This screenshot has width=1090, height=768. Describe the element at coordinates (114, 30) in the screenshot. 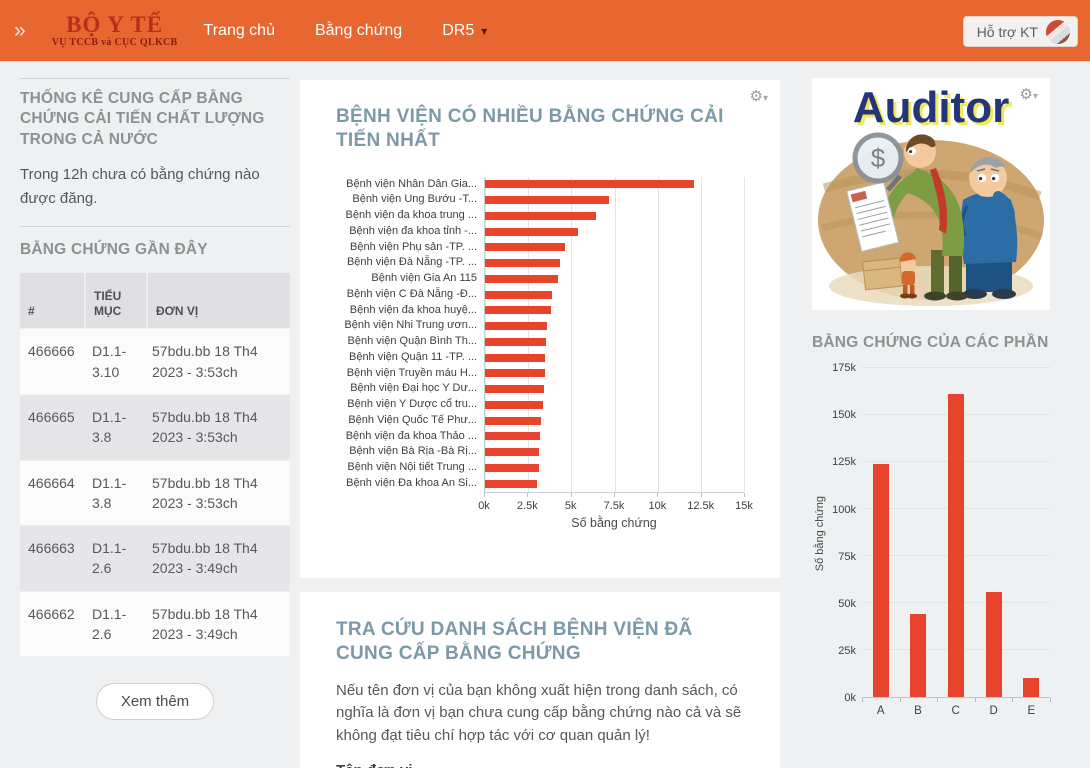

I see `ministry-logo: BỘ Y TẾ VỤ TCCB và CỤC QLKCB` at that location.